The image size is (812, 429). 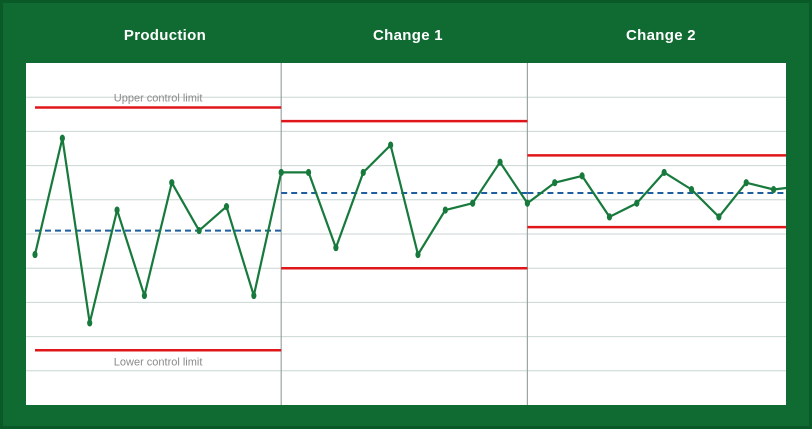 What do you see at coordinates (158, 98) in the screenshot?
I see `upper-control-limit-label: Upper control limit` at bounding box center [158, 98].